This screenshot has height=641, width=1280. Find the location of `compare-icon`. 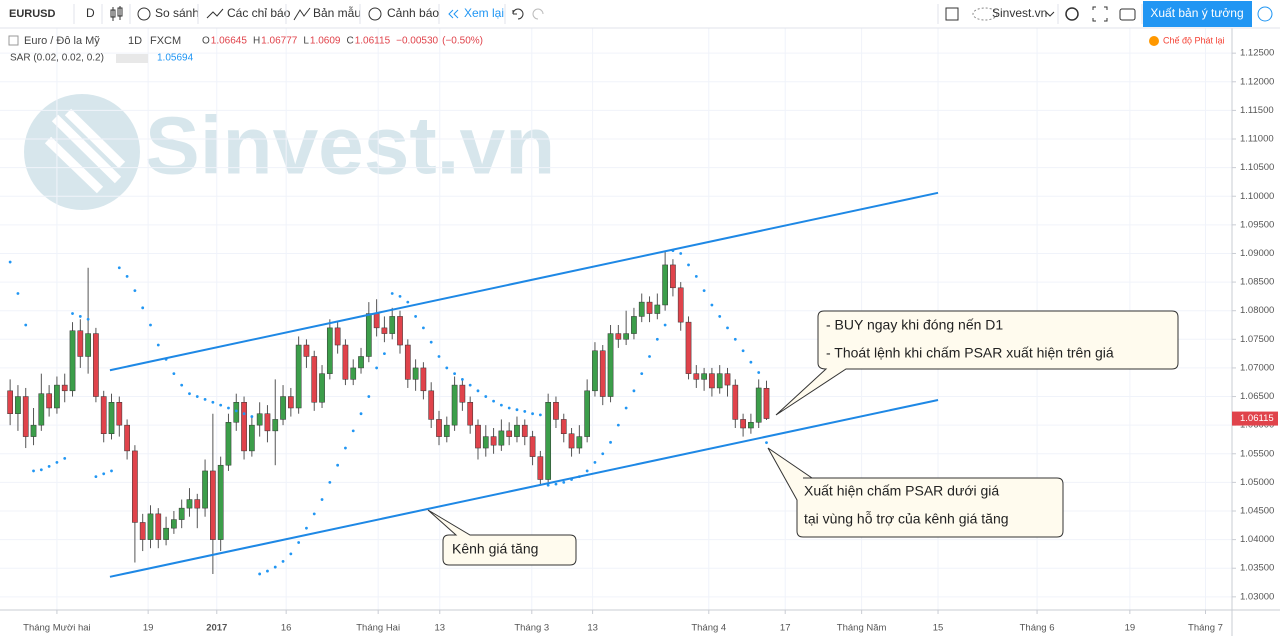

compare-icon is located at coordinates (144, 14).